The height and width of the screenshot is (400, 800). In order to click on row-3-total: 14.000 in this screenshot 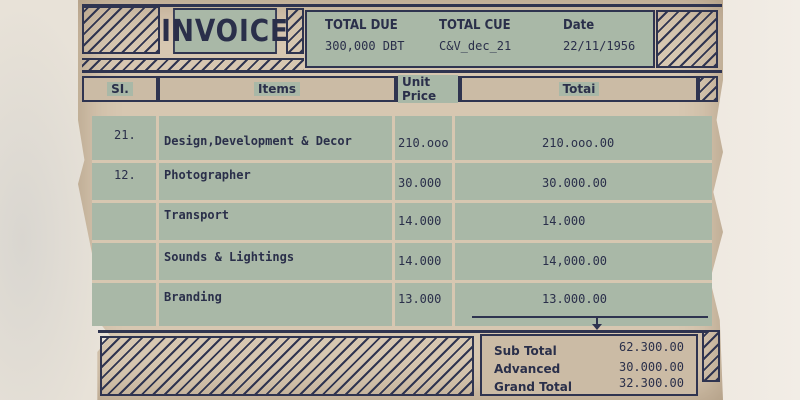, I will do `click(564, 221)`.